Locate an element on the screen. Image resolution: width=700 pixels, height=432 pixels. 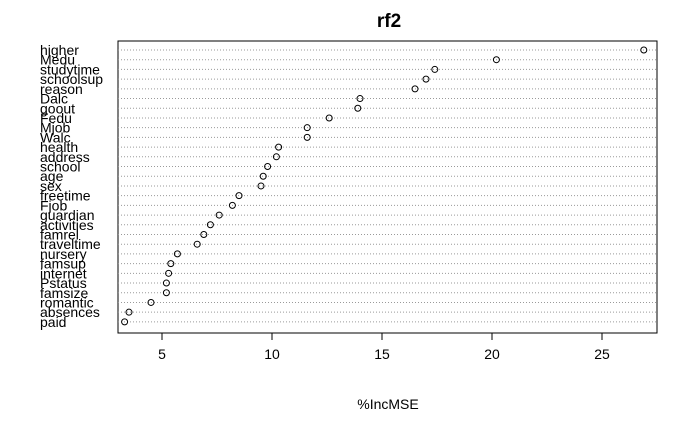
category-label: studytime is located at coordinates (70, 69).